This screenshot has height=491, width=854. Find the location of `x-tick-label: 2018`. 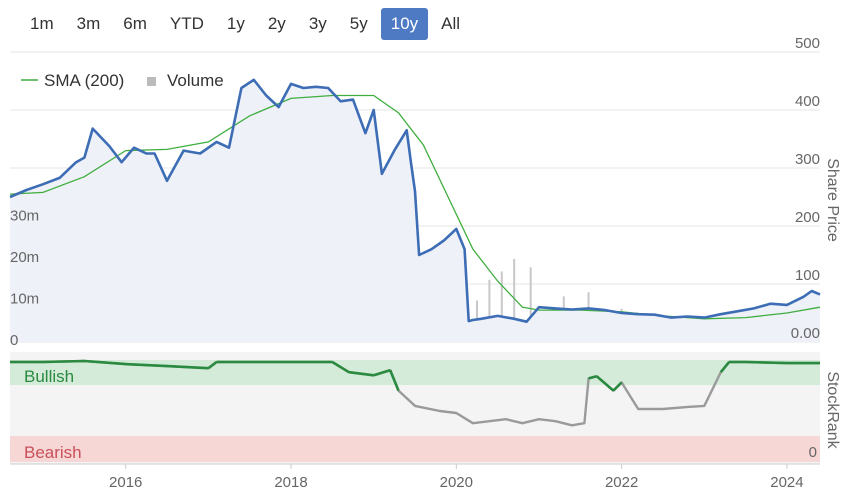

x-tick-label: 2018 is located at coordinates (290, 482).